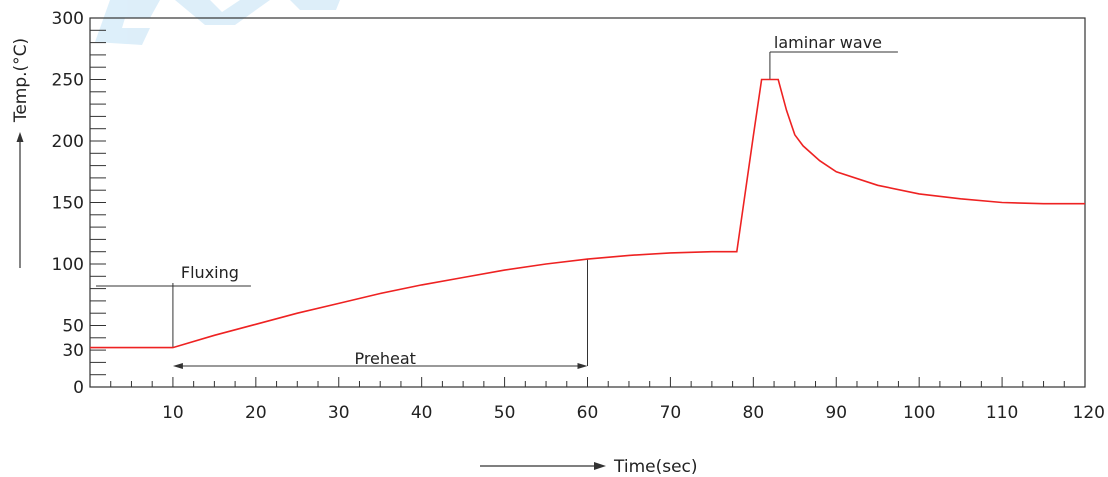  What do you see at coordinates (217, 22) in the screenshot?
I see `watermark` at bounding box center [217, 22].